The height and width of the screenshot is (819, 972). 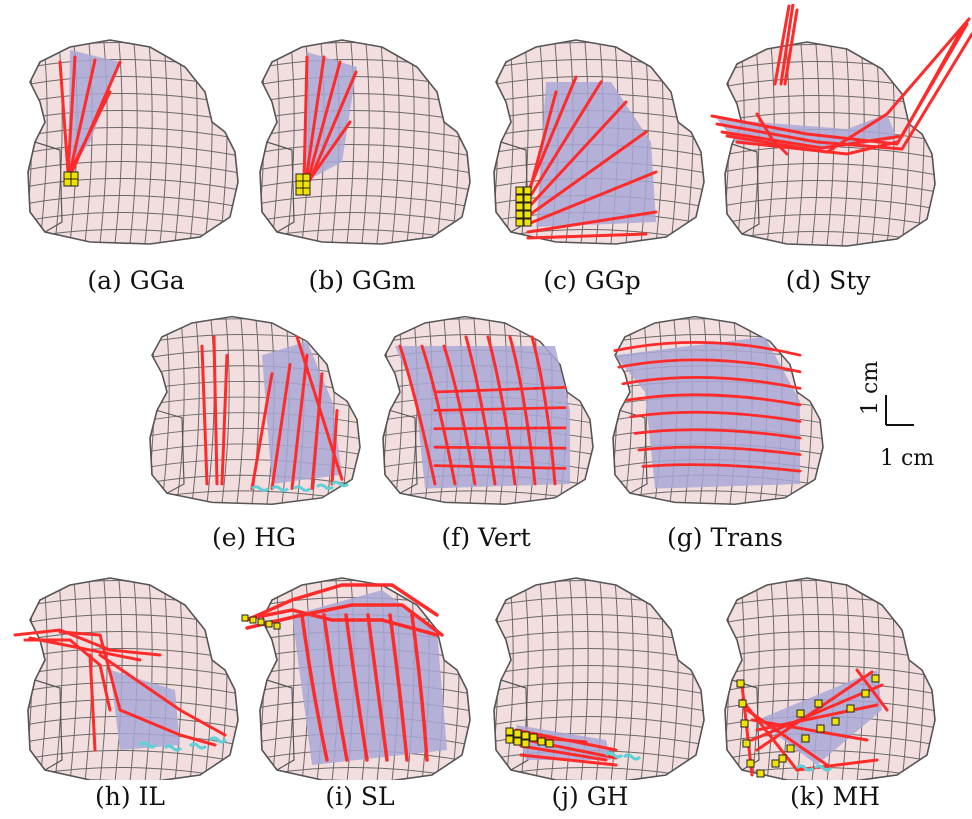 I want to click on panel-vert, so click(x=488, y=410).